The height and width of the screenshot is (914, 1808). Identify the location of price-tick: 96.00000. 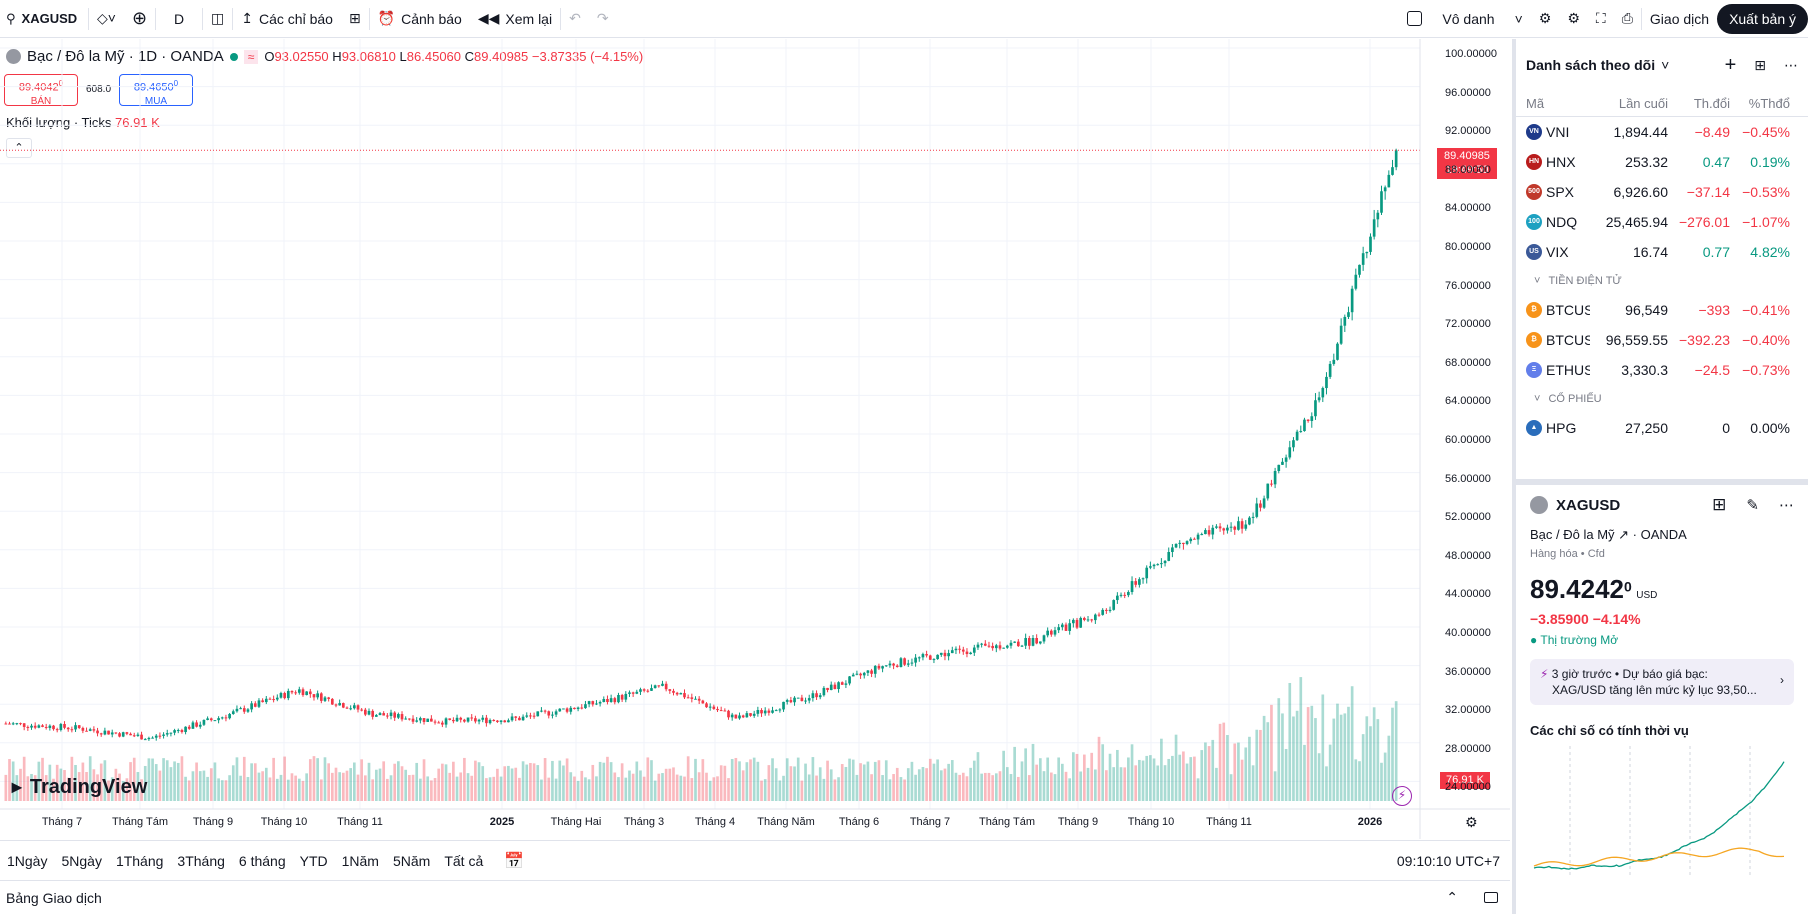
(1468, 92).